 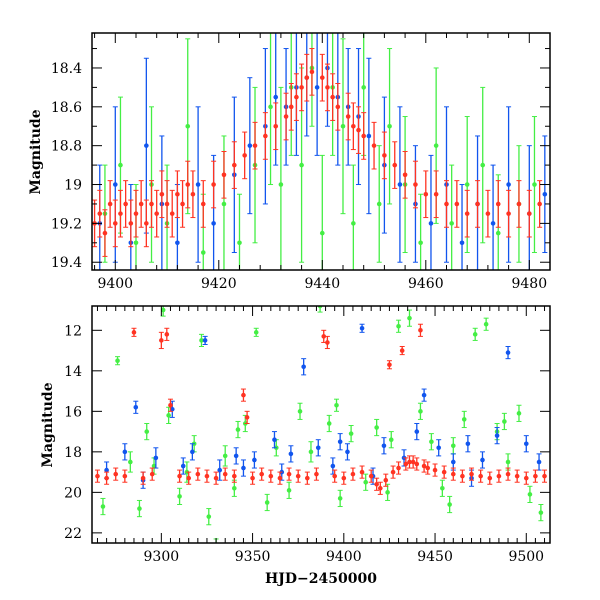 I want to click on x-tick-label: 9420, so click(x=219, y=284).